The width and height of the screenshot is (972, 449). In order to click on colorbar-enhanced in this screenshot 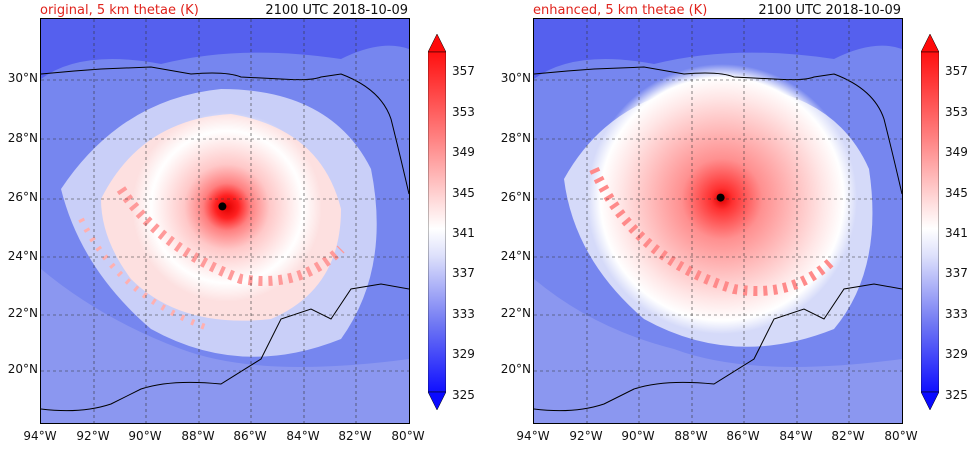, I will do `click(930, 222)`.